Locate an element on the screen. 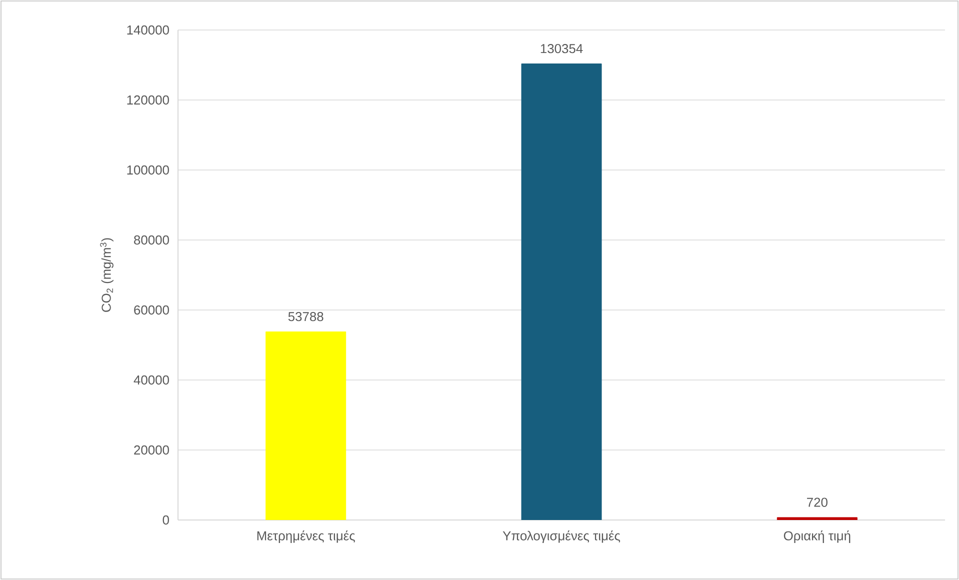 The height and width of the screenshot is (580, 959). bar is located at coordinates (561, 291).